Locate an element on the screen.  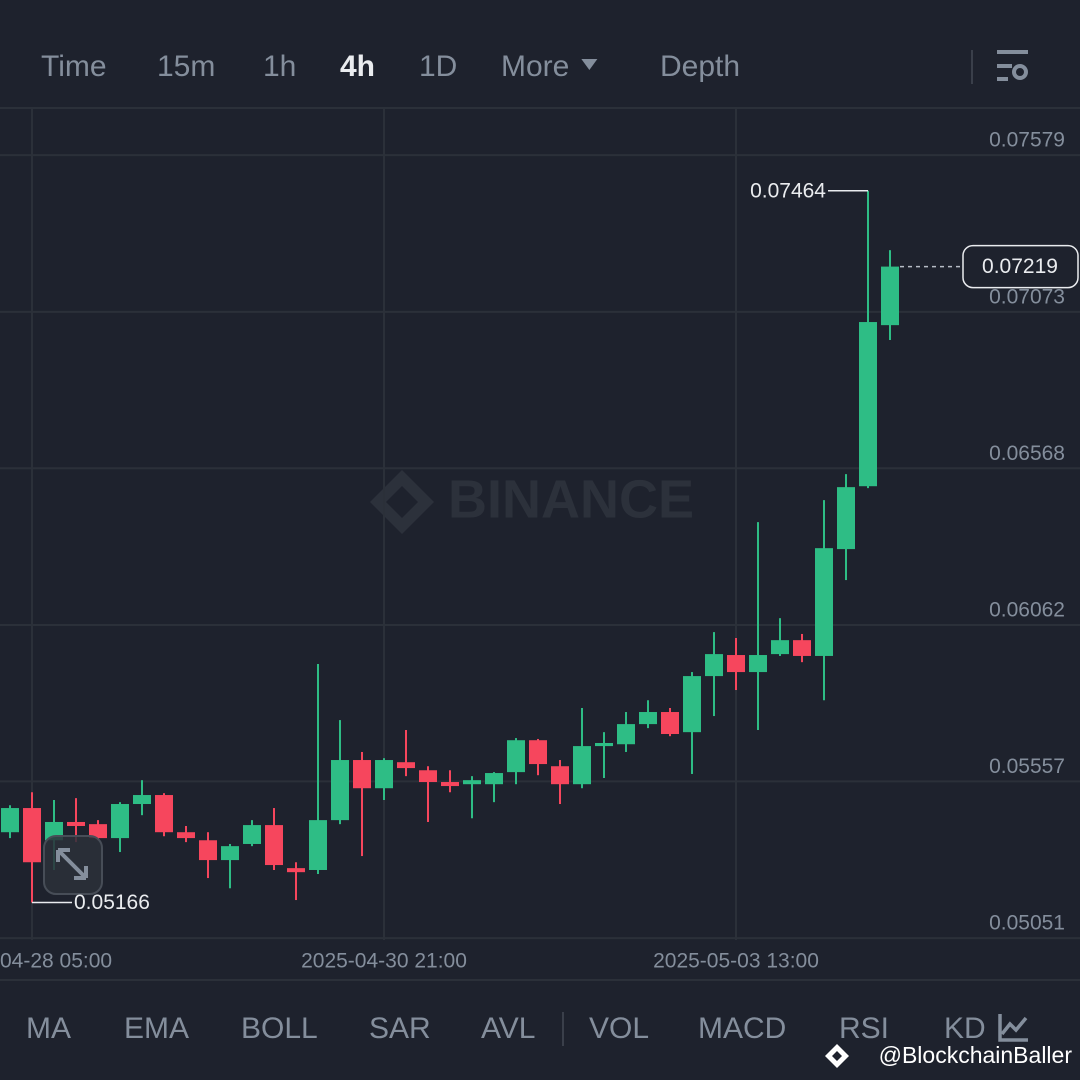
indicator-tab: EMA is located at coordinates (156, 1028).